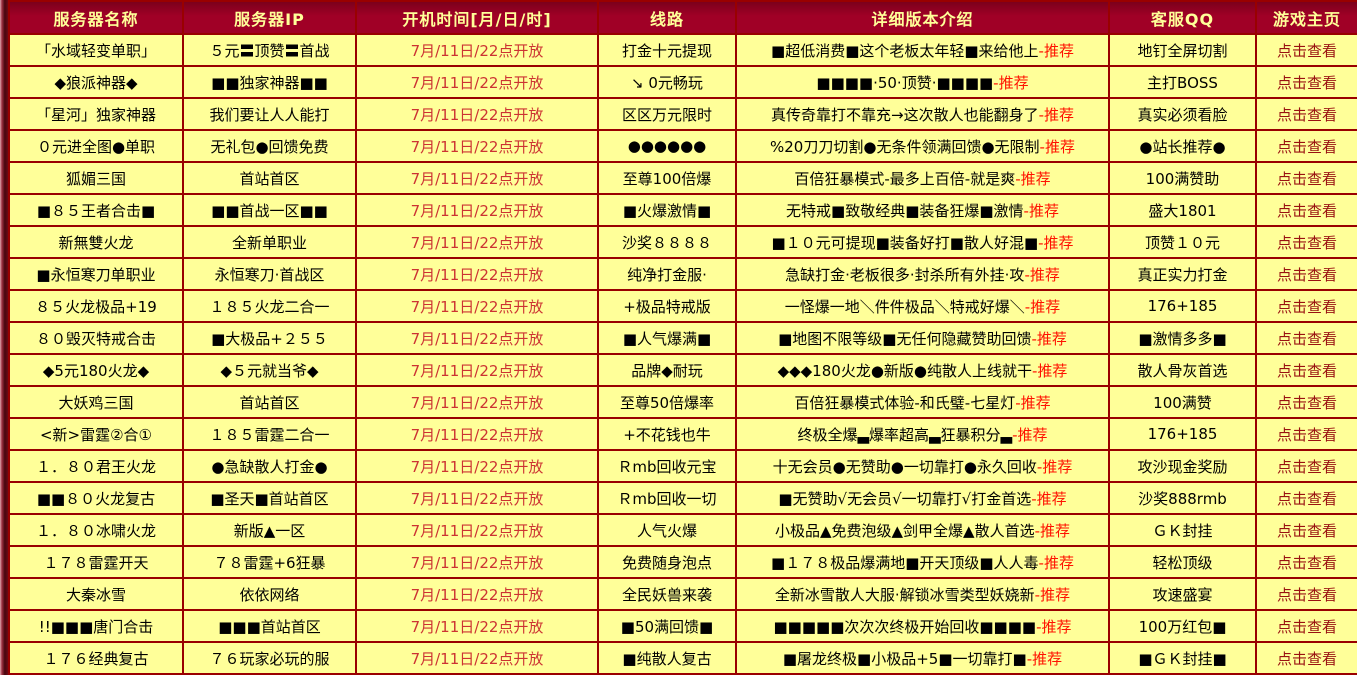 Image resolution: width=1357 pixels, height=675 pixels. I want to click on line-cell: Ｒmb回收一切, so click(667, 498).